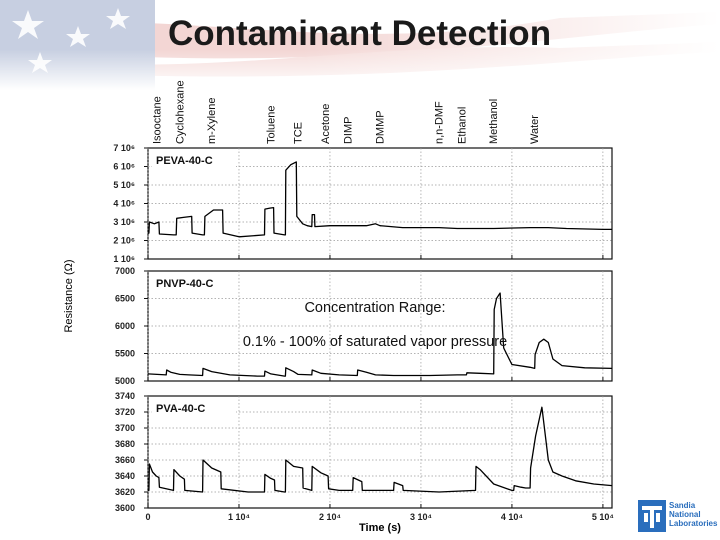  Describe the element at coordinates (212, 121) in the screenshot. I see `analyte-label: m-Xylene` at that location.